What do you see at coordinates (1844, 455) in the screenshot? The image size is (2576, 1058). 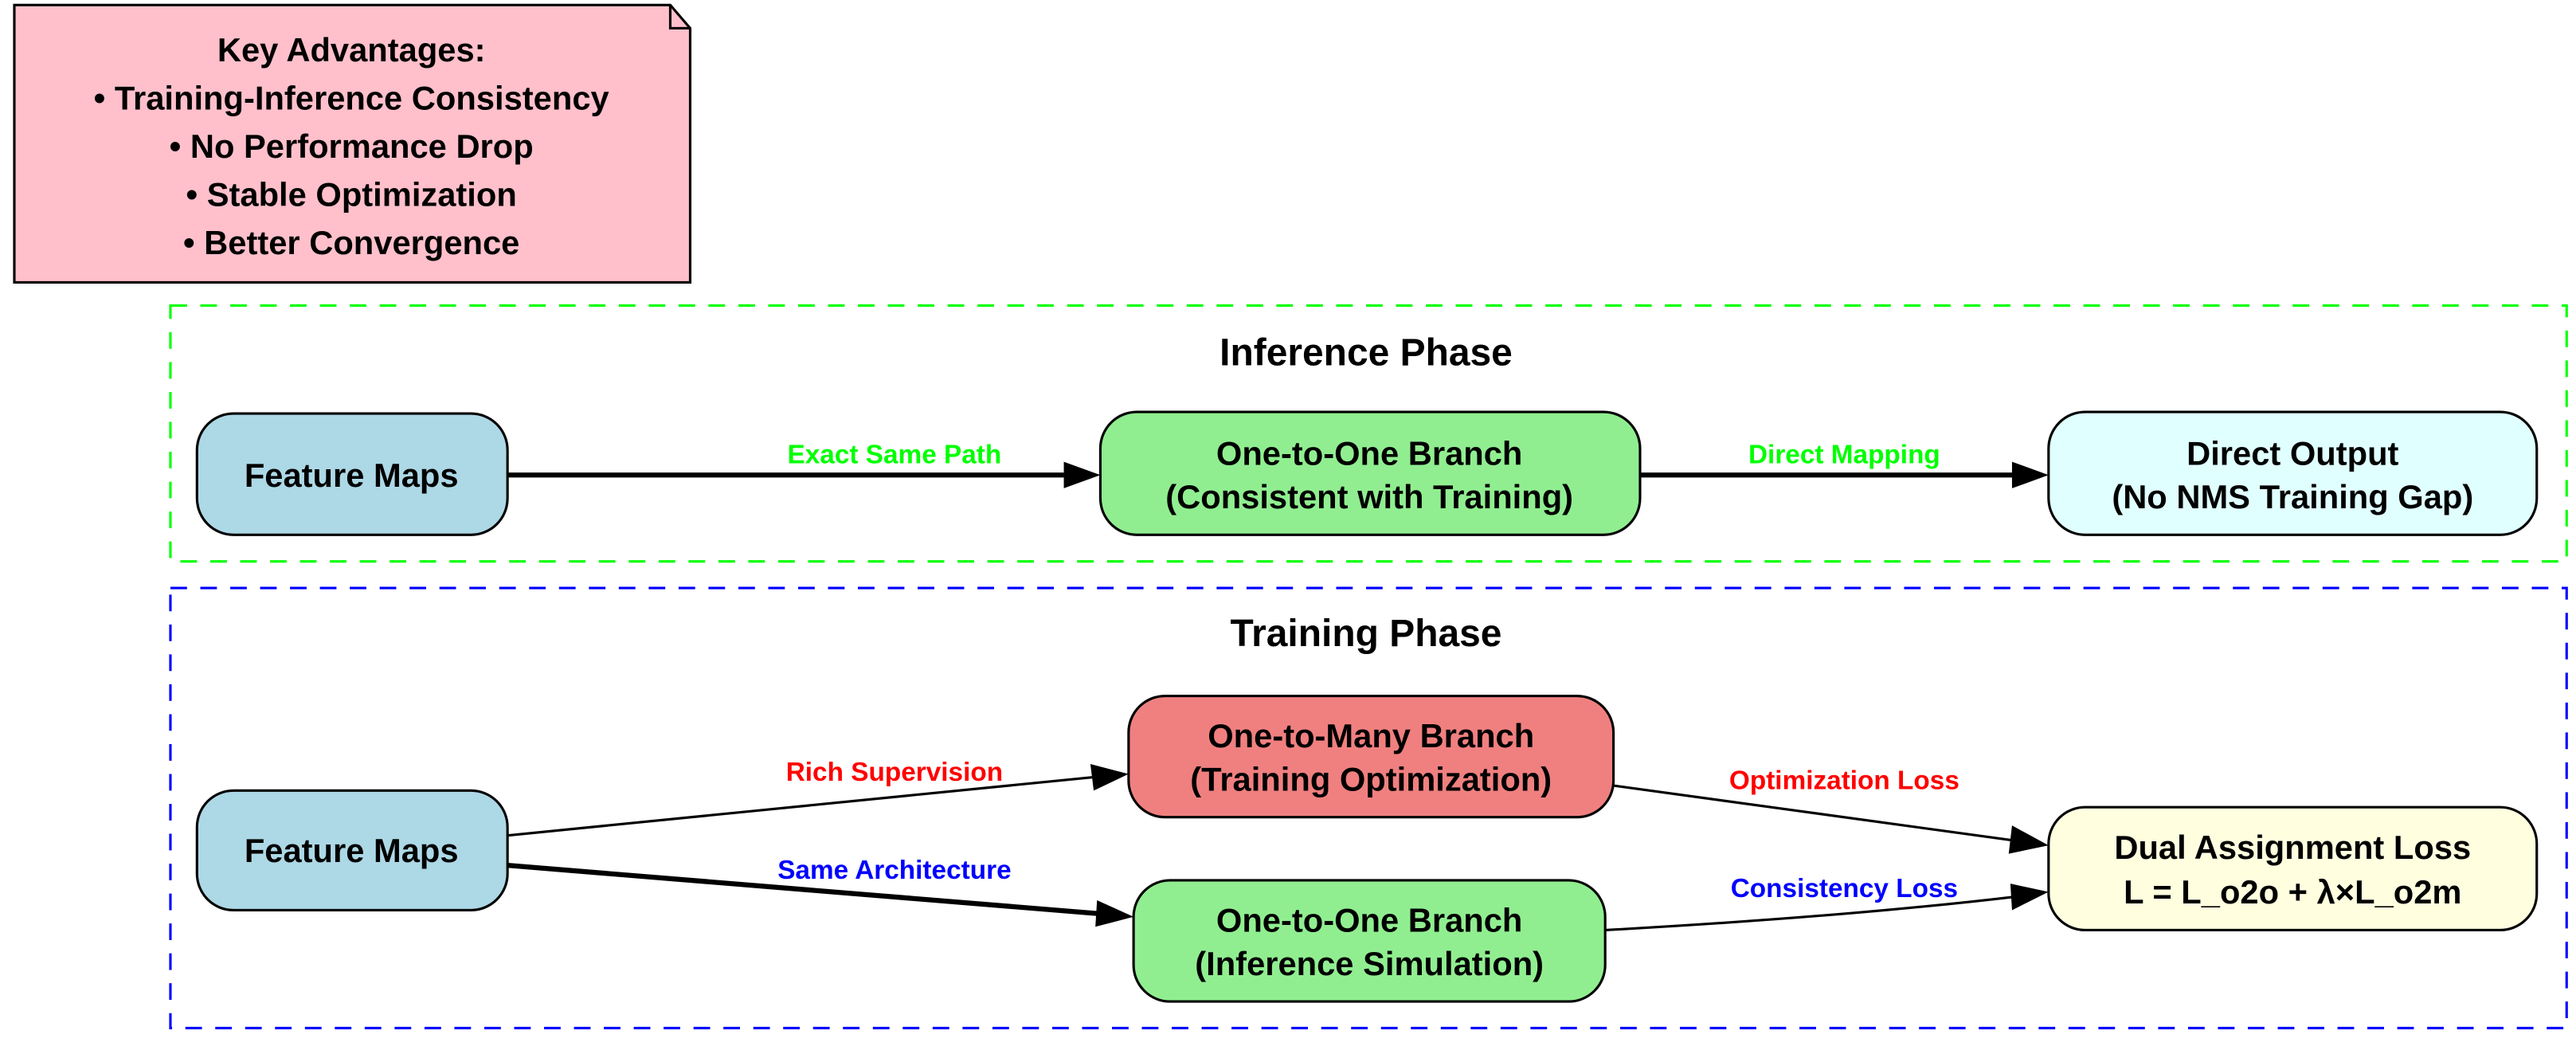 I see `edge-label: Direct Mapping` at bounding box center [1844, 455].